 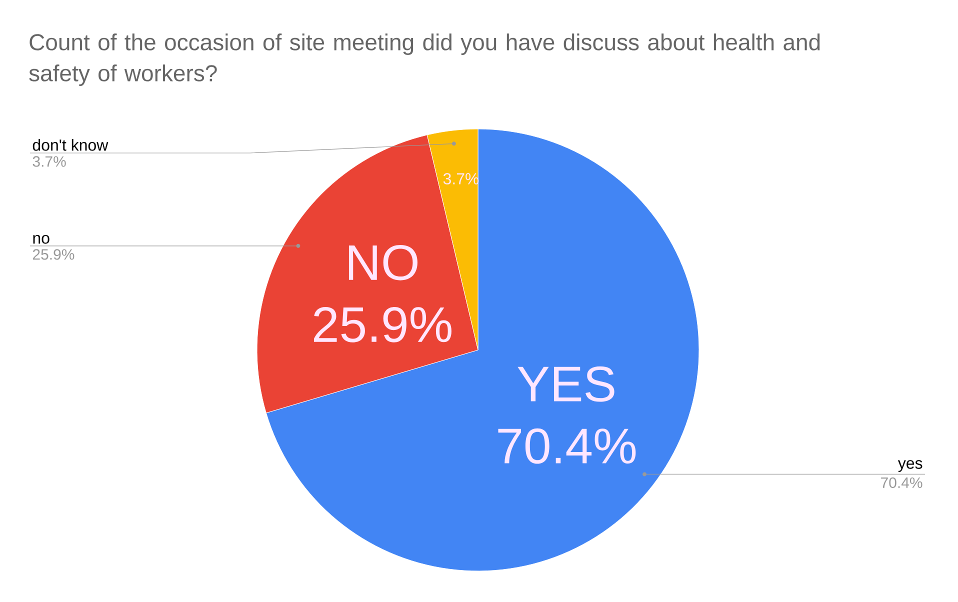 What do you see at coordinates (383, 324) in the screenshot?
I see `text: 25.9%` at bounding box center [383, 324].